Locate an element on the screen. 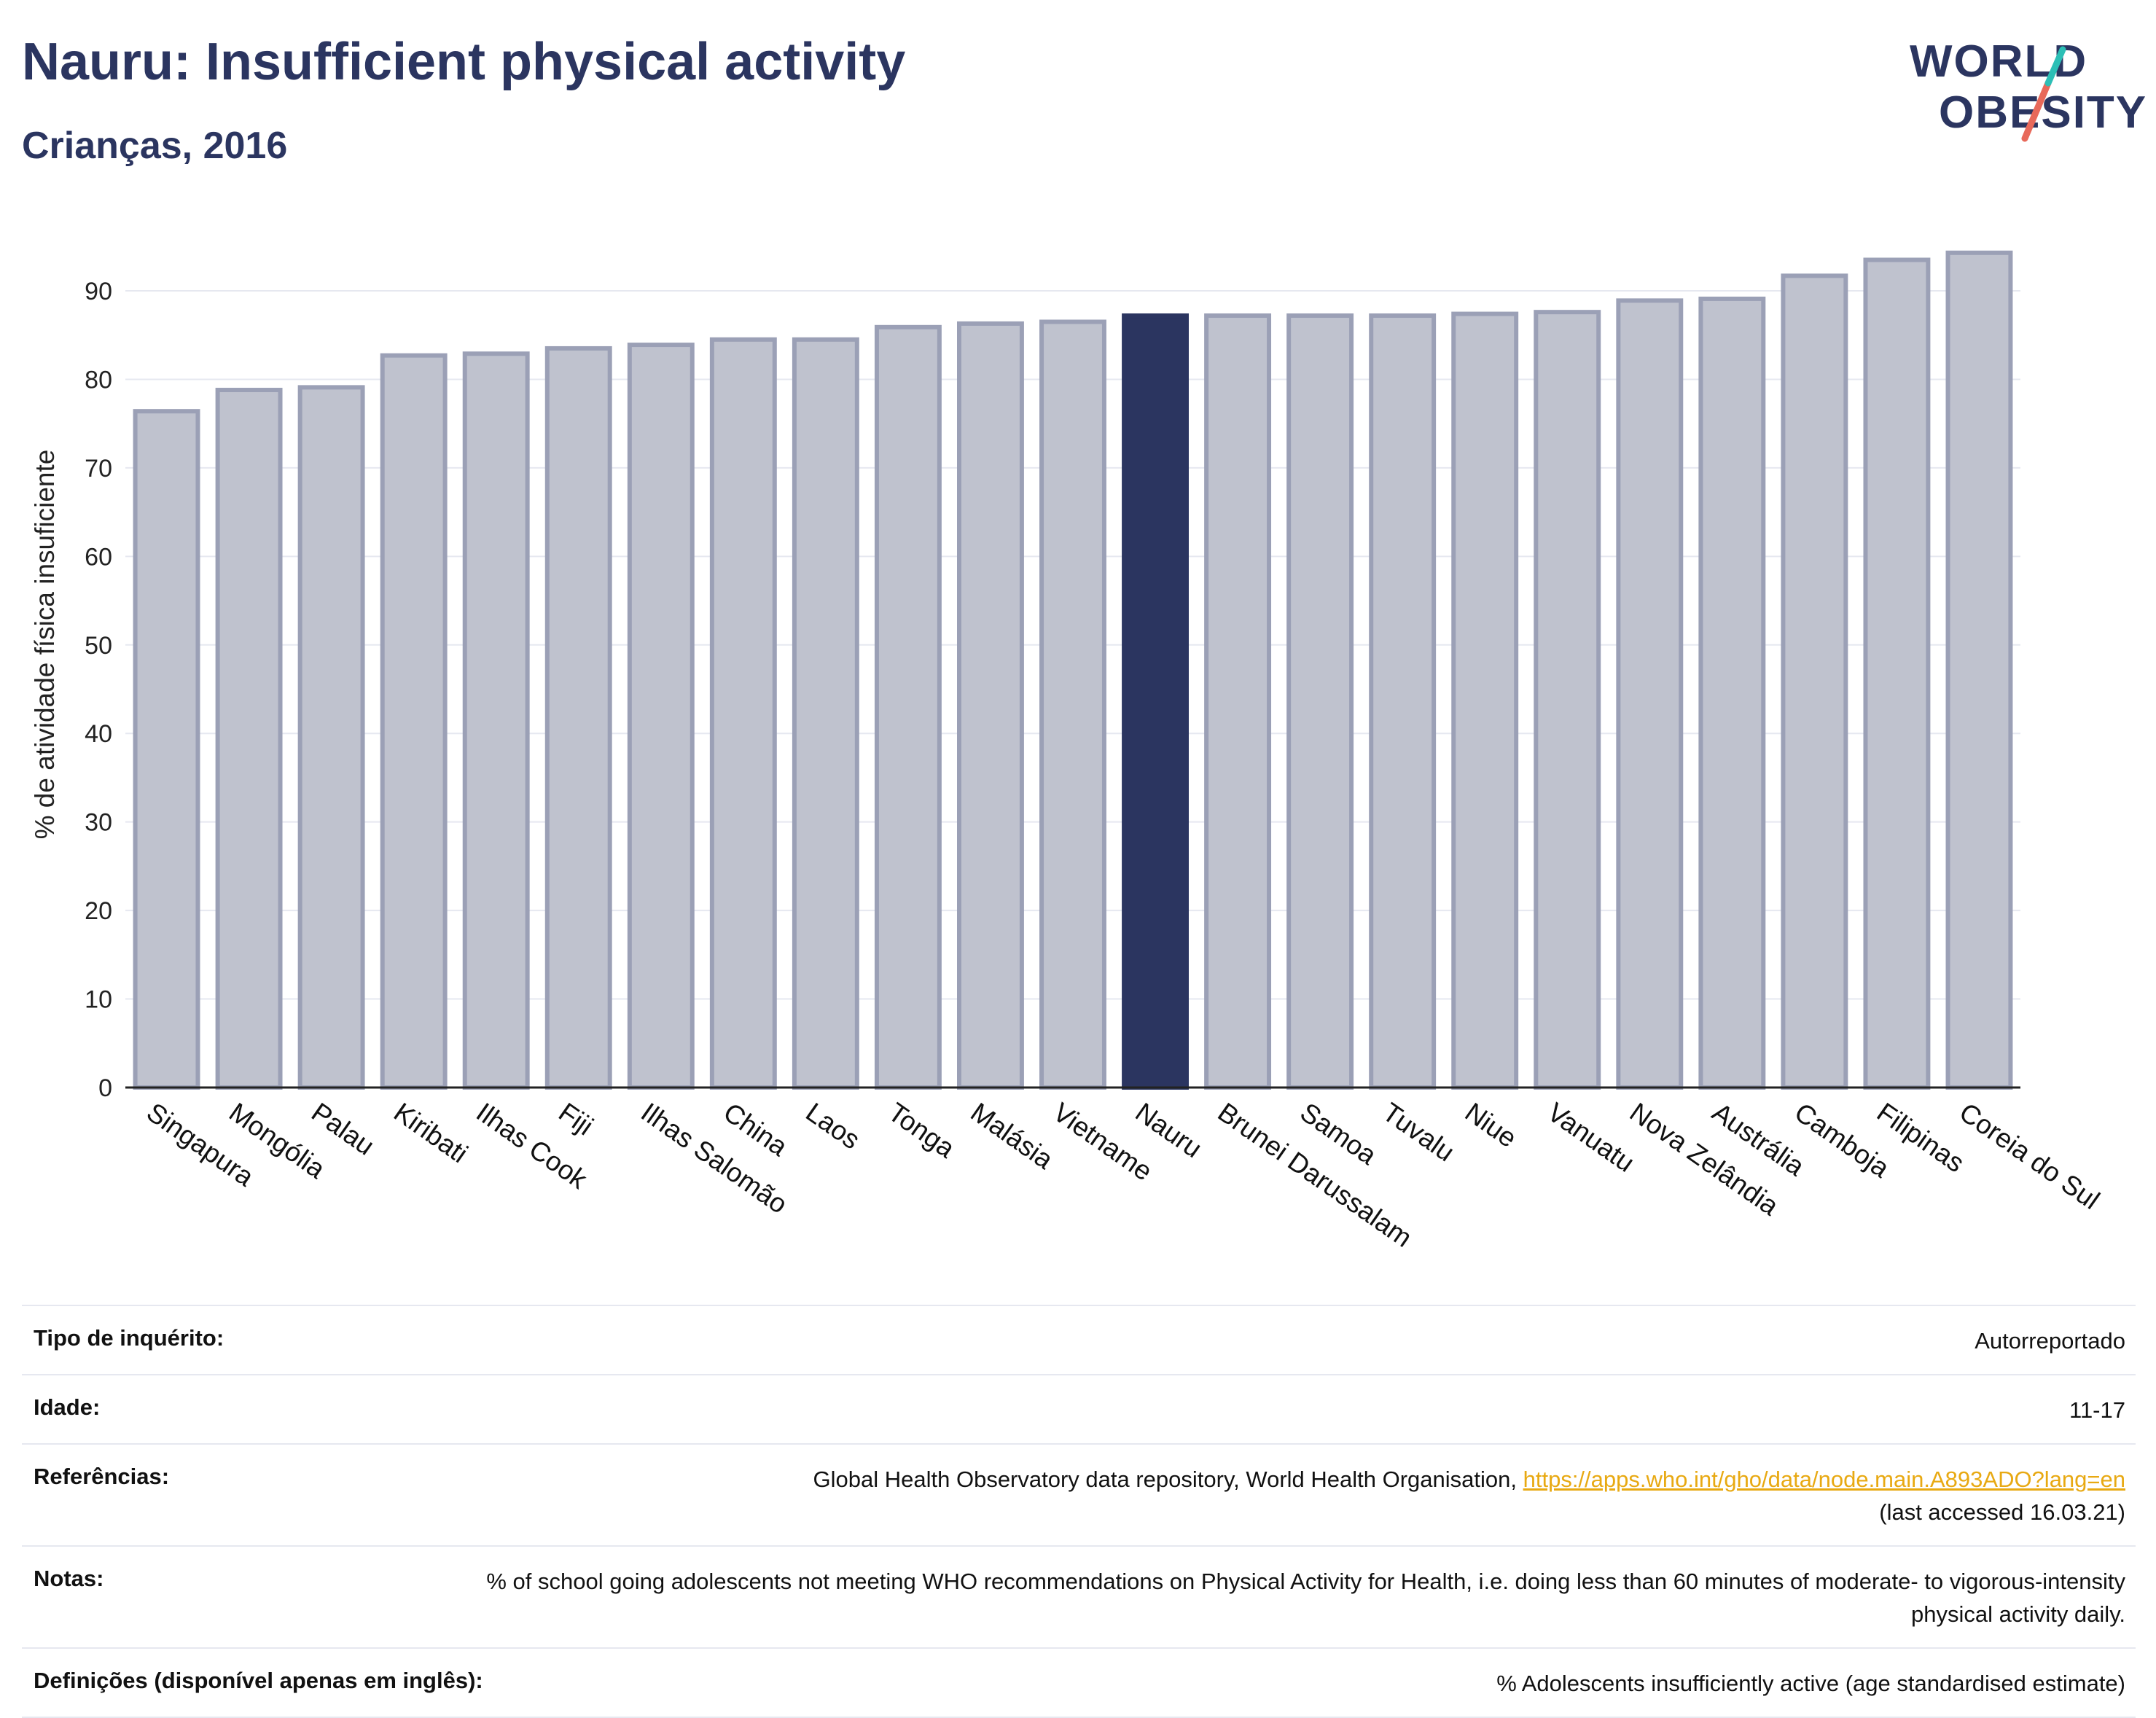 This screenshot has width=2156, height=1718. bar-camboja is located at coordinates (1815, 681).